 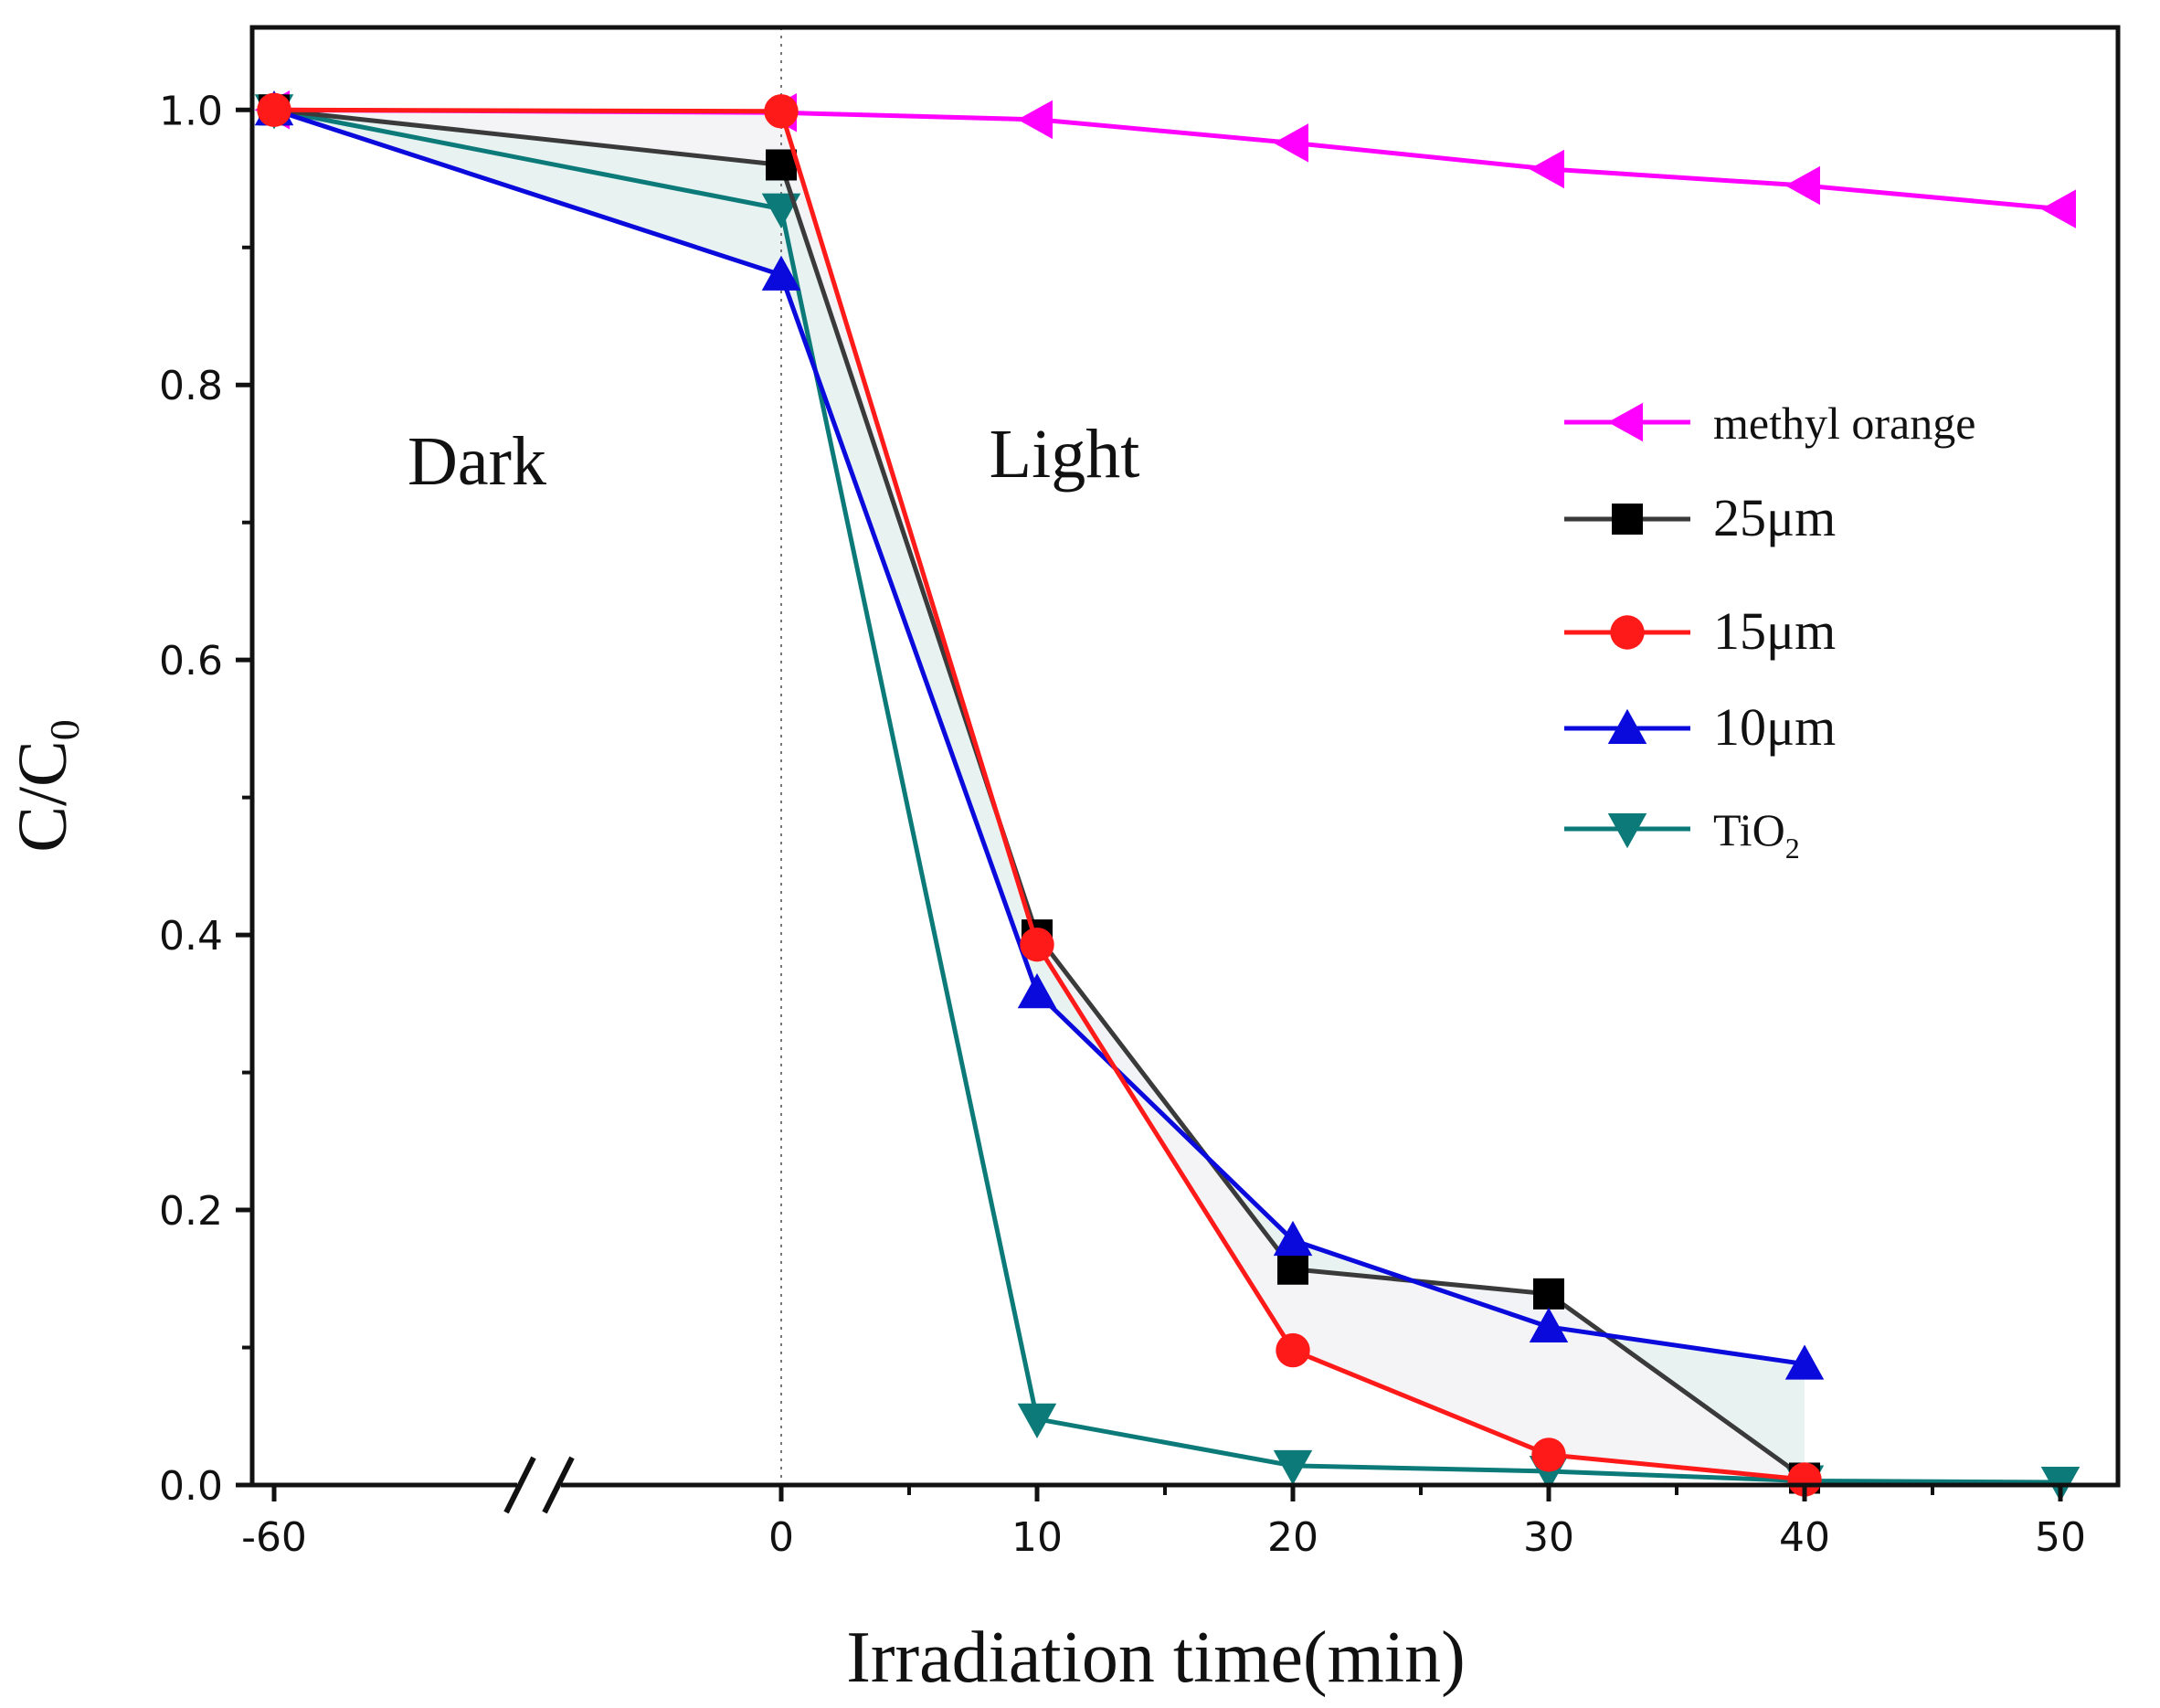 I want to click on legend-label: methyl orange, so click(x=1844, y=423).